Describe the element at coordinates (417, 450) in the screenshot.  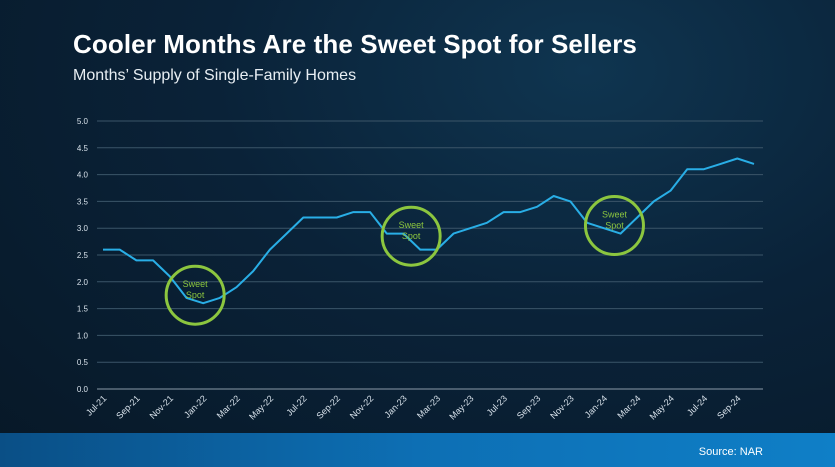
I see `footer-bar` at that location.